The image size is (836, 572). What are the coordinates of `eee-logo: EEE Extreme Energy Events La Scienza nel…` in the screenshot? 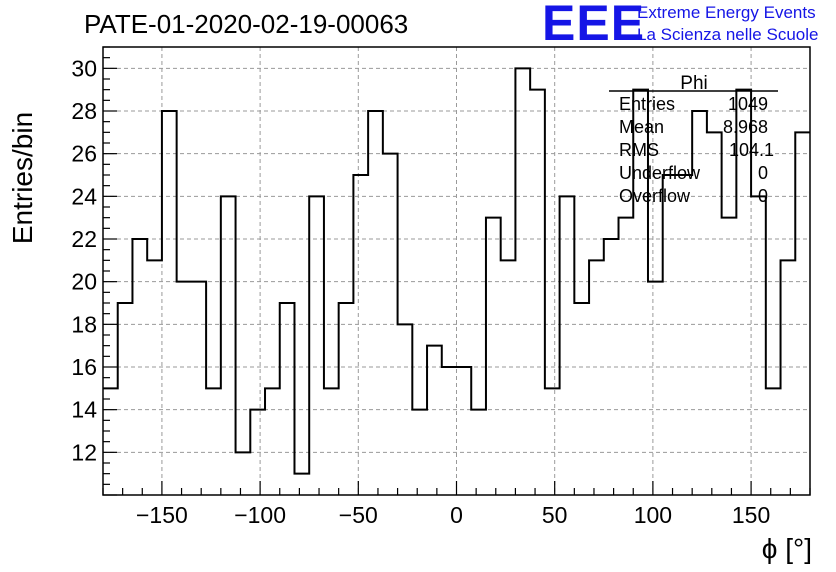 It's located at (680, 25).